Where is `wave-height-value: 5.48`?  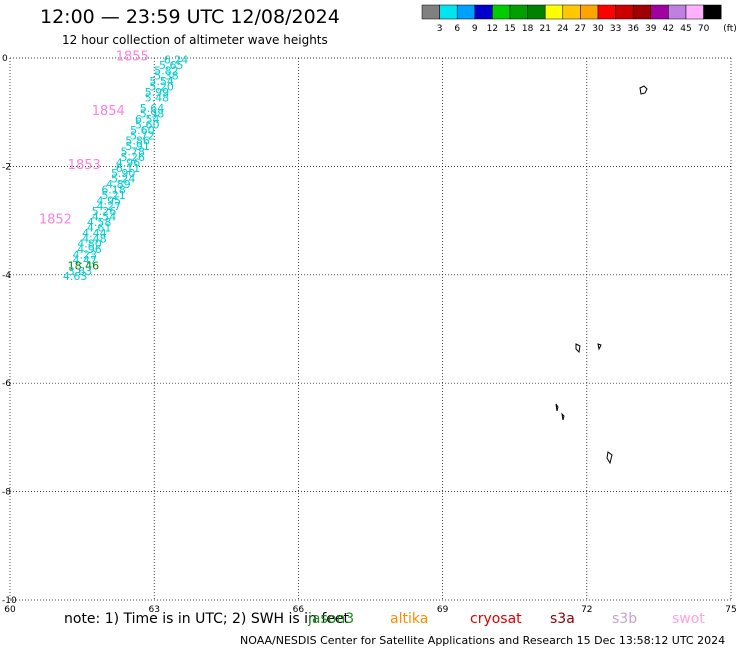
wave-height-value: 5.48 is located at coordinates (157, 97).